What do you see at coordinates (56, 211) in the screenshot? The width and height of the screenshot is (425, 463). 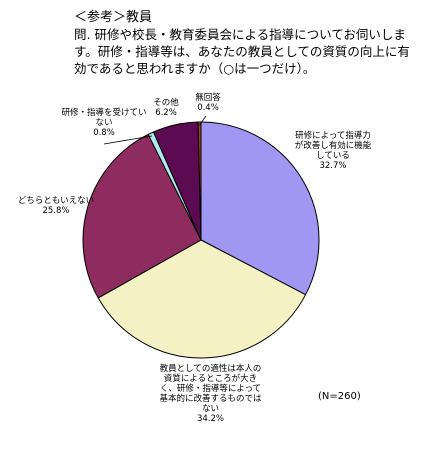 I see `slice-value-label: 25.8%` at bounding box center [56, 211].